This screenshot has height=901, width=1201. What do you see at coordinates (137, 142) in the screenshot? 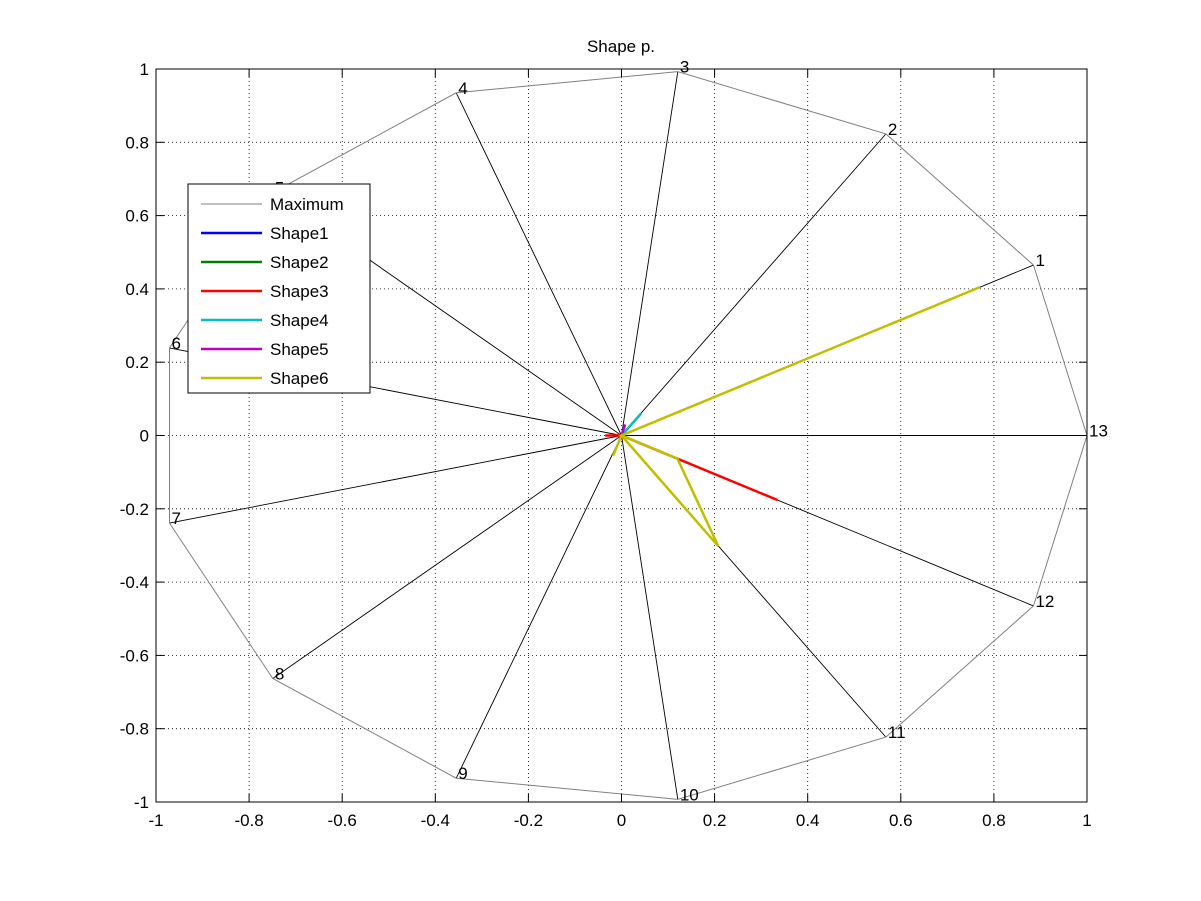
I see `y-tick-label: 0.8` at bounding box center [137, 142].